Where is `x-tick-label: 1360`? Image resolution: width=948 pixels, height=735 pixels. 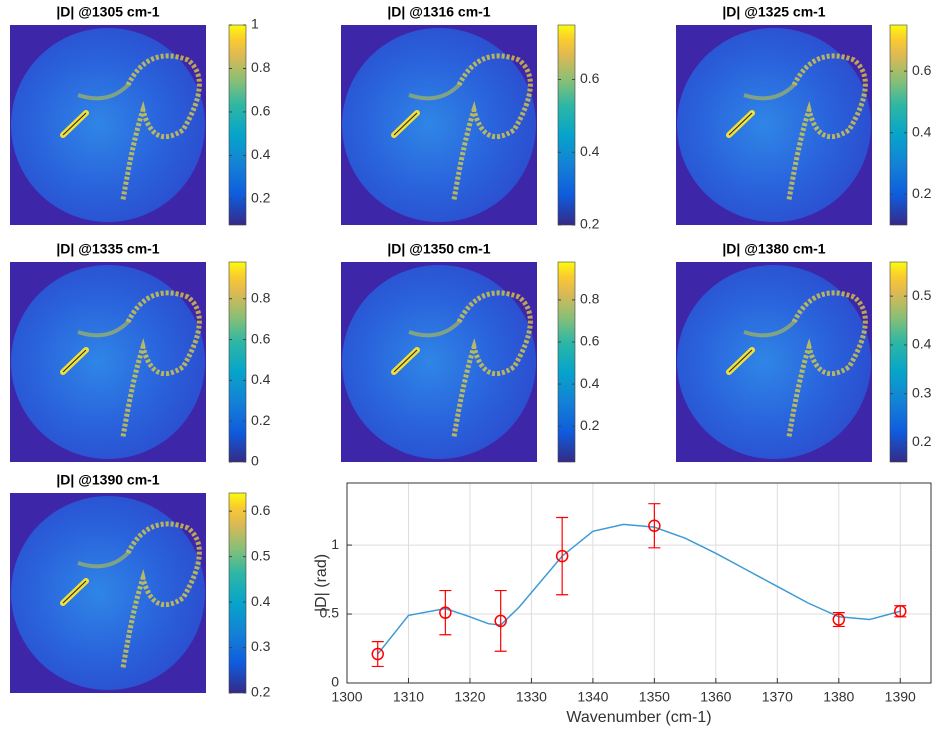
x-tick-label: 1360 is located at coordinates (715, 697).